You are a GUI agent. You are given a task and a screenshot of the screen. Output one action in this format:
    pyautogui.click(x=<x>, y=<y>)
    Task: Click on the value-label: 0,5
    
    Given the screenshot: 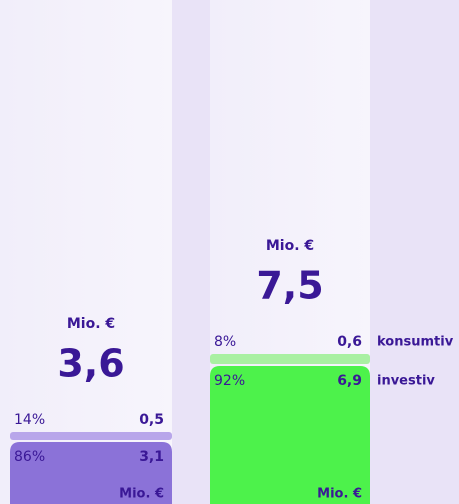 What is the action you would take?
    pyautogui.click(x=151, y=420)
    